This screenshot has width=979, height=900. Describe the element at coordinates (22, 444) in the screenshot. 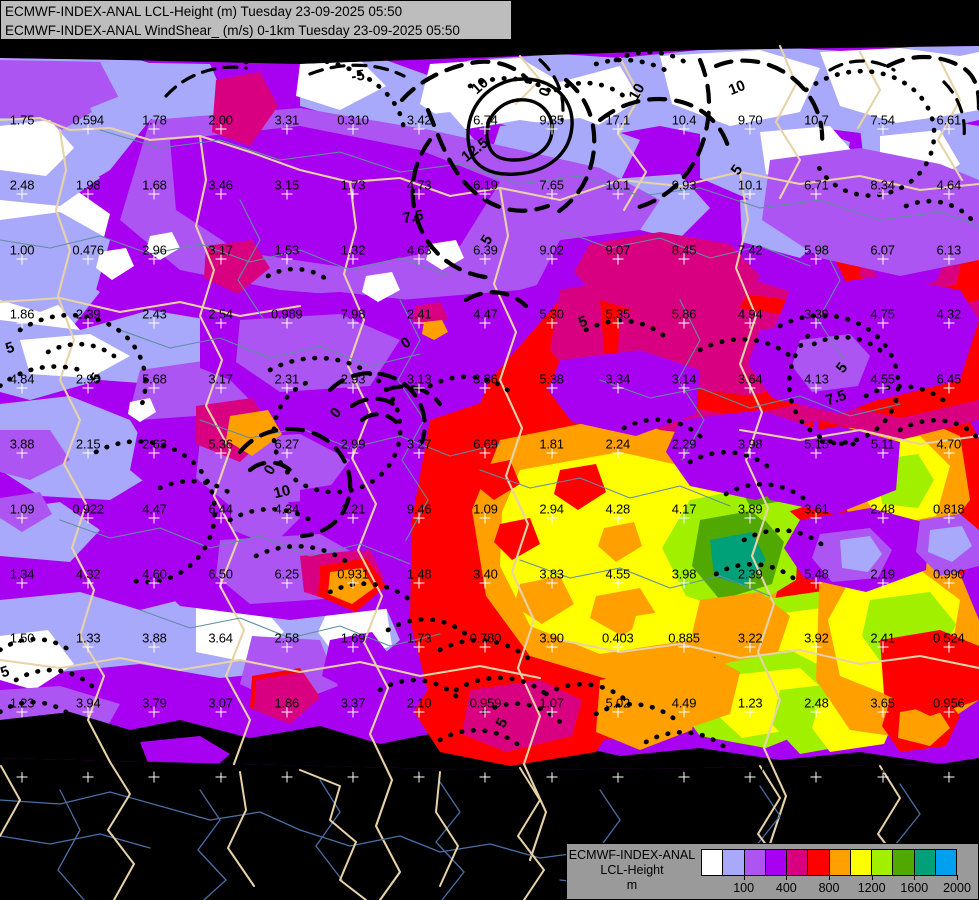

I see `grid-point-value: 3.88` at that location.